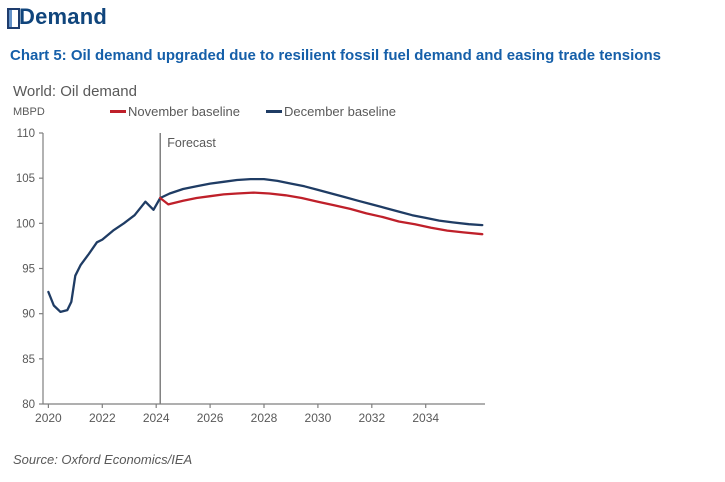 Image resolution: width=725 pixels, height=482 pixels. What do you see at coordinates (371, 418) in the screenshot?
I see `x-axis-tick-label: 2032` at bounding box center [371, 418].